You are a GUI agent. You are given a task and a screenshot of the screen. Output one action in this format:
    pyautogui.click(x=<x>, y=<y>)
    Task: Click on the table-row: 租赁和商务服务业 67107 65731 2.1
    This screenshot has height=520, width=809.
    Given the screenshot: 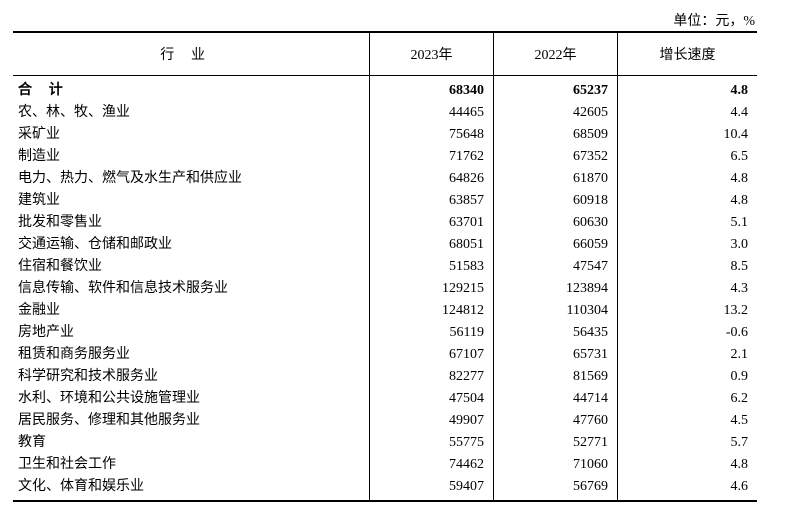 What is the action you would take?
    pyautogui.click(x=385, y=355)
    